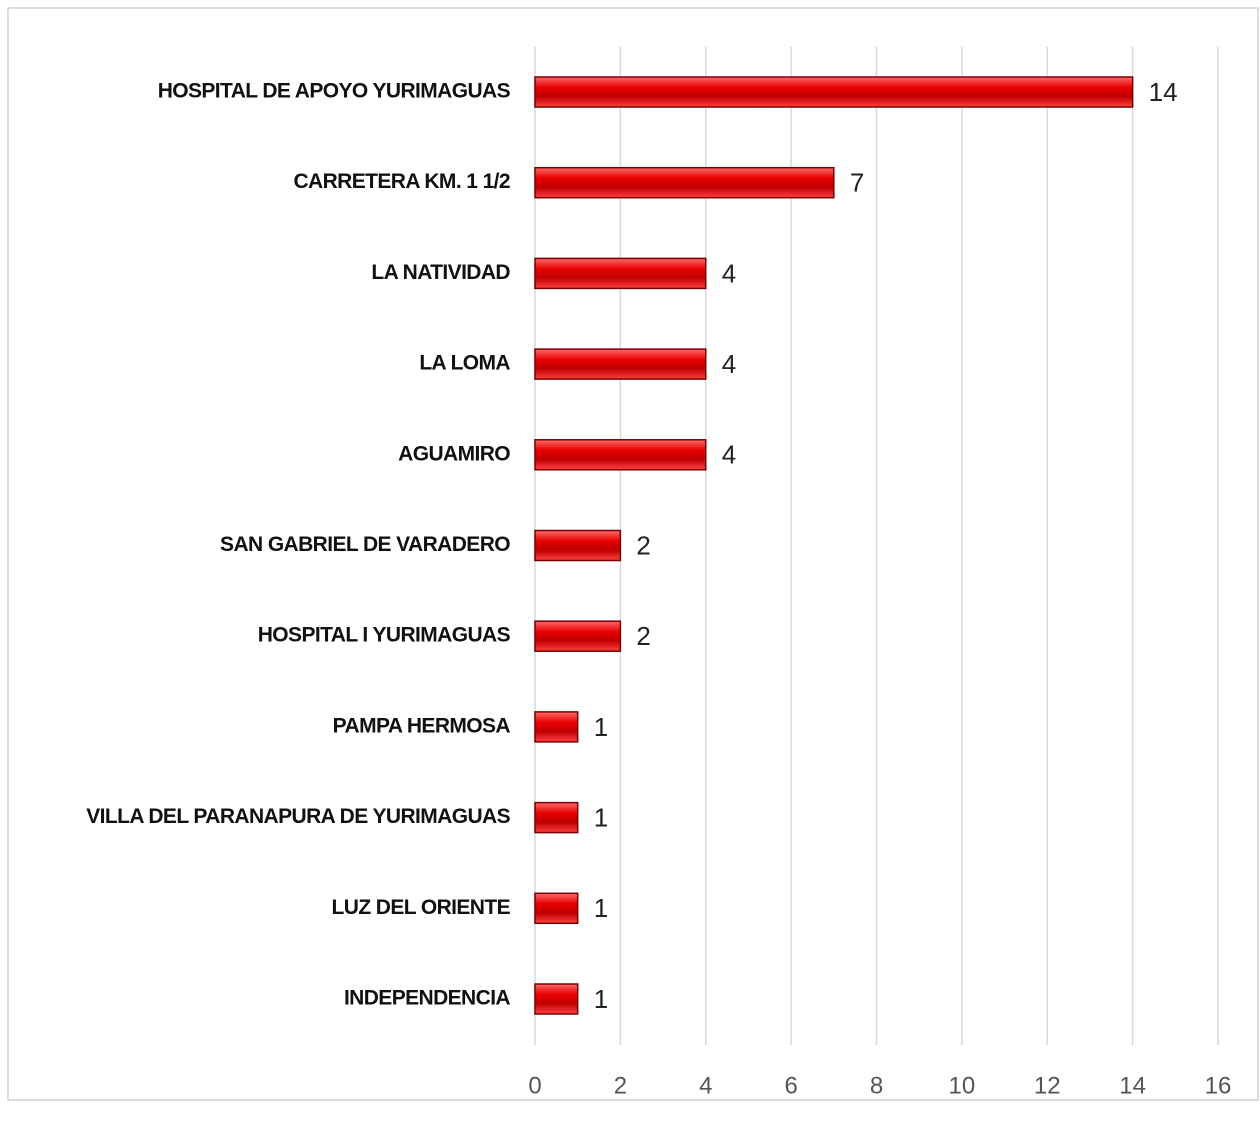 The height and width of the screenshot is (1125, 1260). What do you see at coordinates (790, 1085) in the screenshot?
I see `x-tick-label: 6` at bounding box center [790, 1085].